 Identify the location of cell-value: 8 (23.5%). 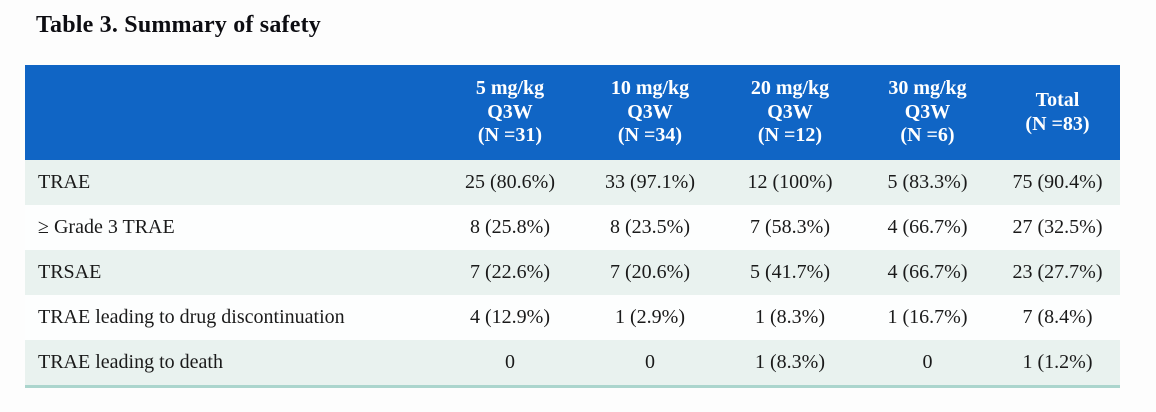
(650, 227).